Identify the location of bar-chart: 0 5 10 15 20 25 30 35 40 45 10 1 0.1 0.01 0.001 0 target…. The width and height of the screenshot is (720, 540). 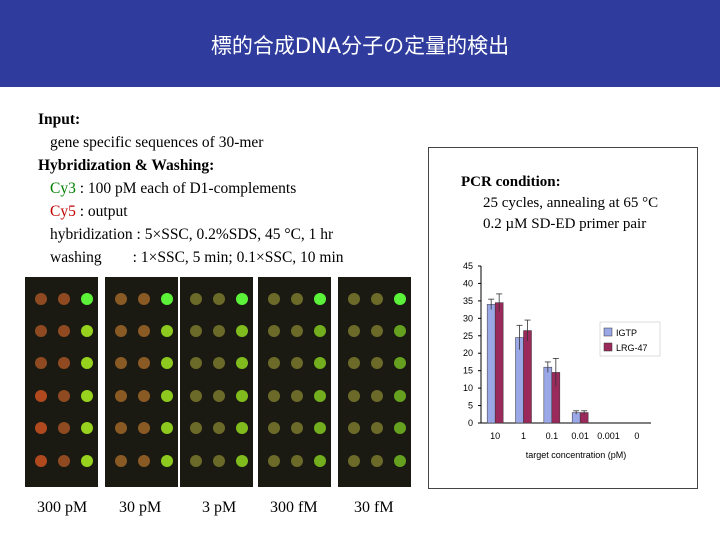
(562, 360).